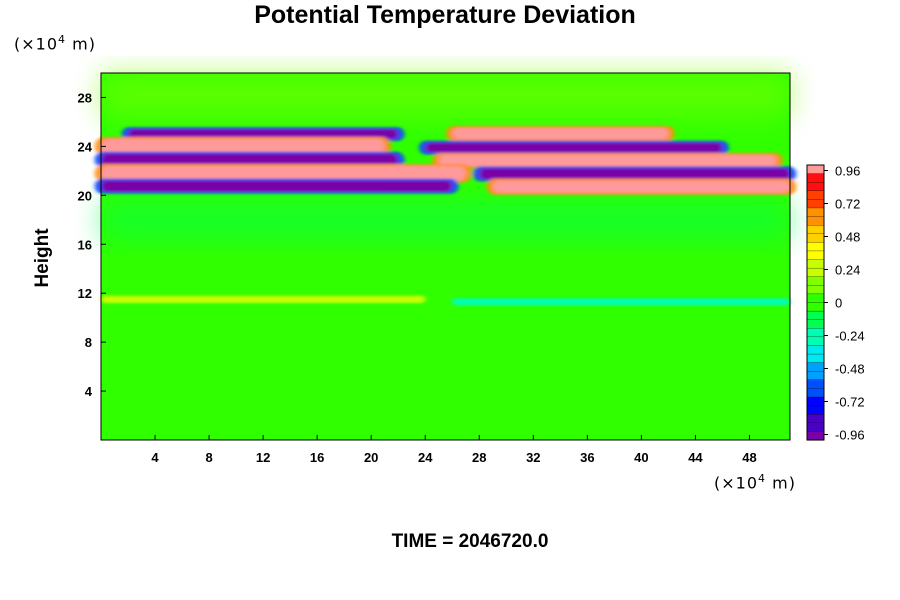  Describe the element at coordinates (208, 457) in the screenshot. I see `x-tick-label: 8` at that location.